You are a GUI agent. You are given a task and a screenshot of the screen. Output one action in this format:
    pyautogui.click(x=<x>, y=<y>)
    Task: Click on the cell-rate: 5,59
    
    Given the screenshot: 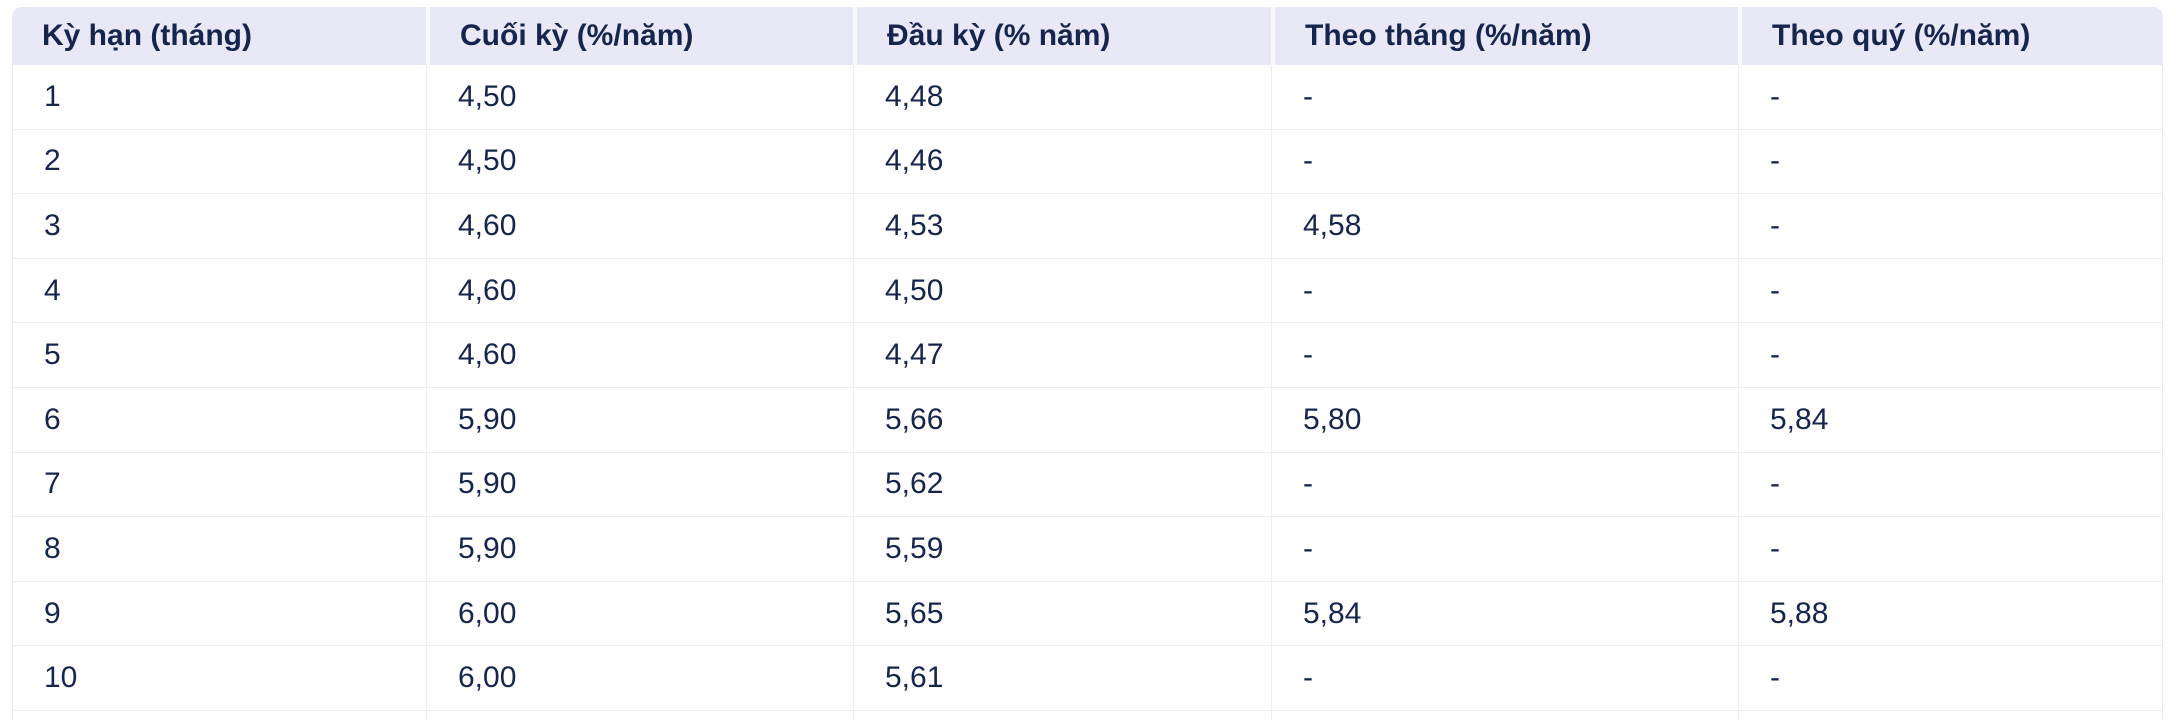 What is the action you would take?
    pyautogui.click(x=1062, y=549)
    